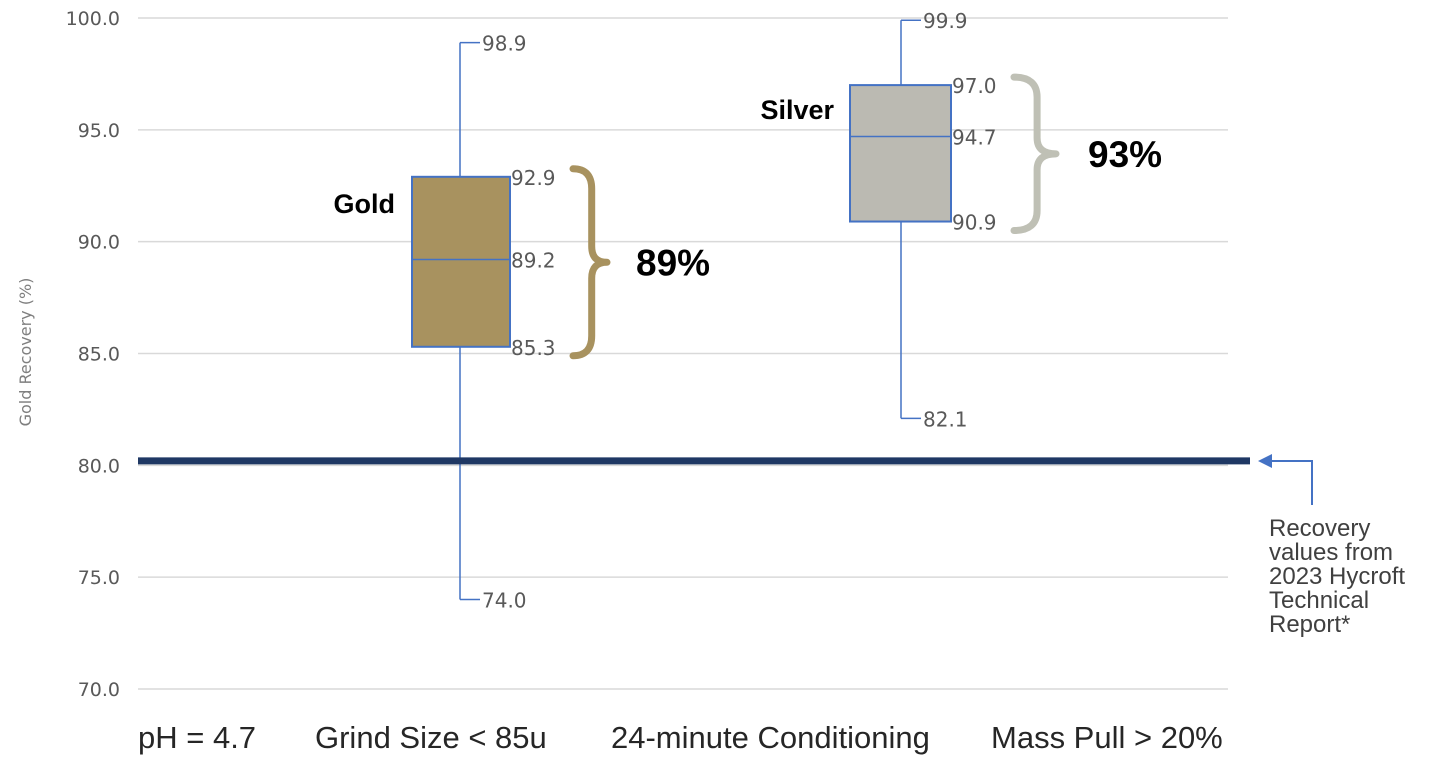  What do you see at coordinates (99, 243) in the screenshot?
I see `y-tick-label: 90.0` at bounding box center [99, 243].